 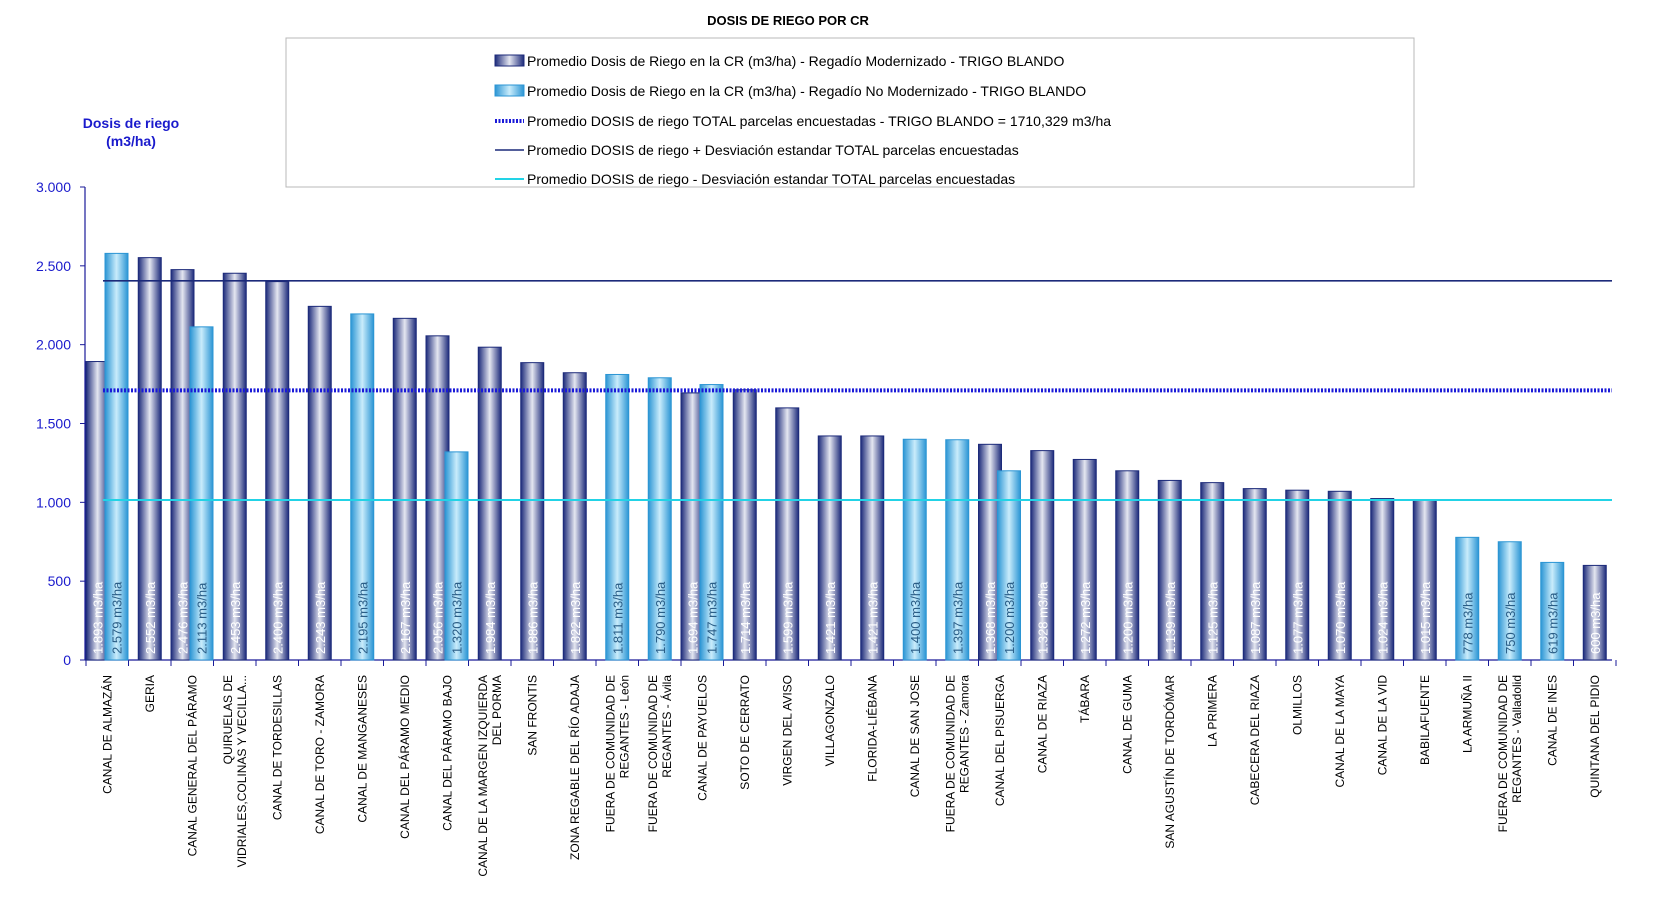 I want to click on data-label-modernizado: 2.243 m3/ha, so click(x=320, y=617).